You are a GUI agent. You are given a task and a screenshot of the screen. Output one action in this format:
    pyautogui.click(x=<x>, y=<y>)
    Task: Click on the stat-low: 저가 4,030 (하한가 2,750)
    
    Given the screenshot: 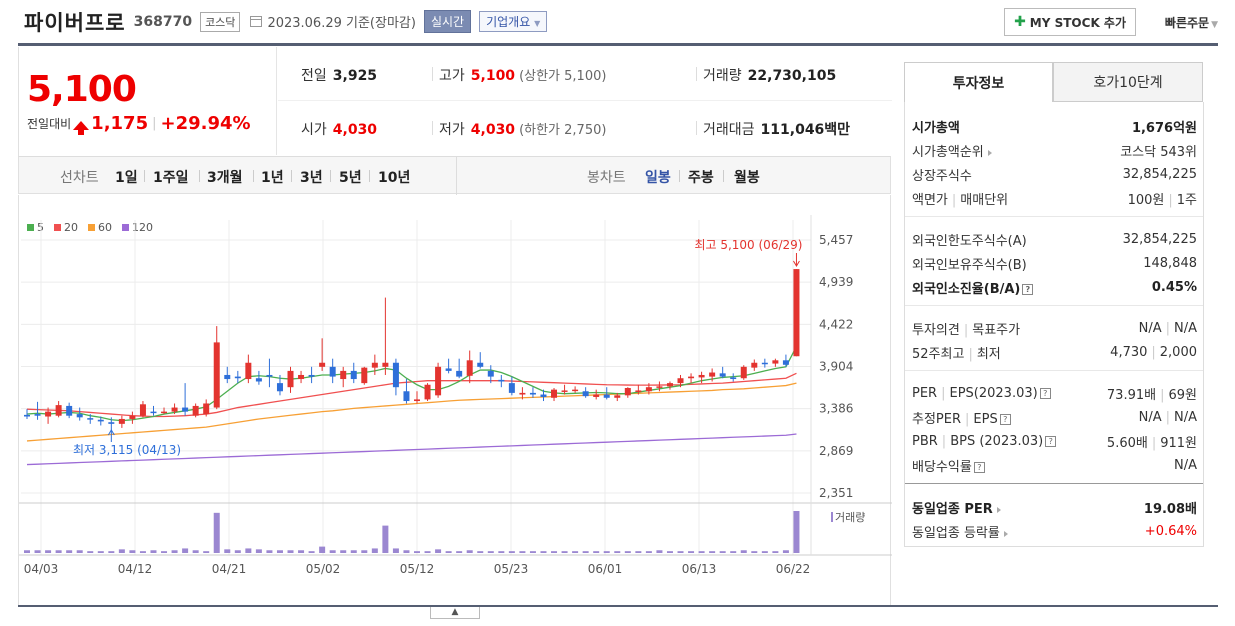 What is the action you would take?
    pyautogui.click(x=522, y=129)
    